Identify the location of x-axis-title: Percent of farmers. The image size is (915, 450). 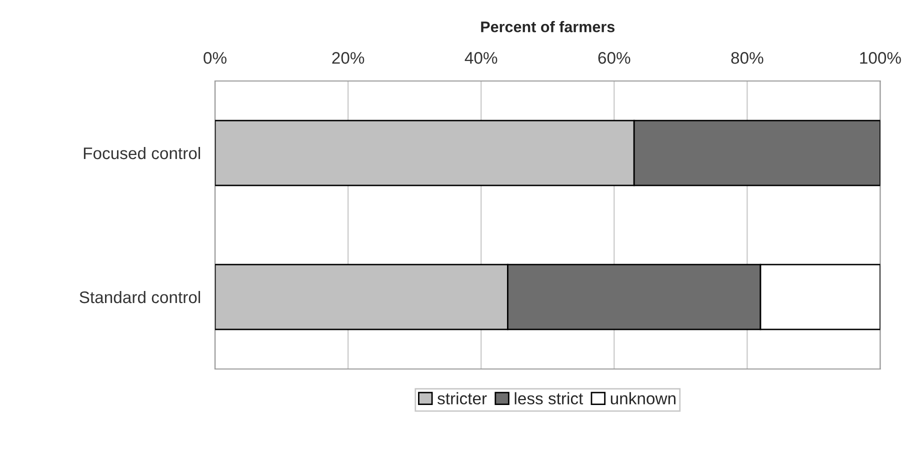
(548, 26).